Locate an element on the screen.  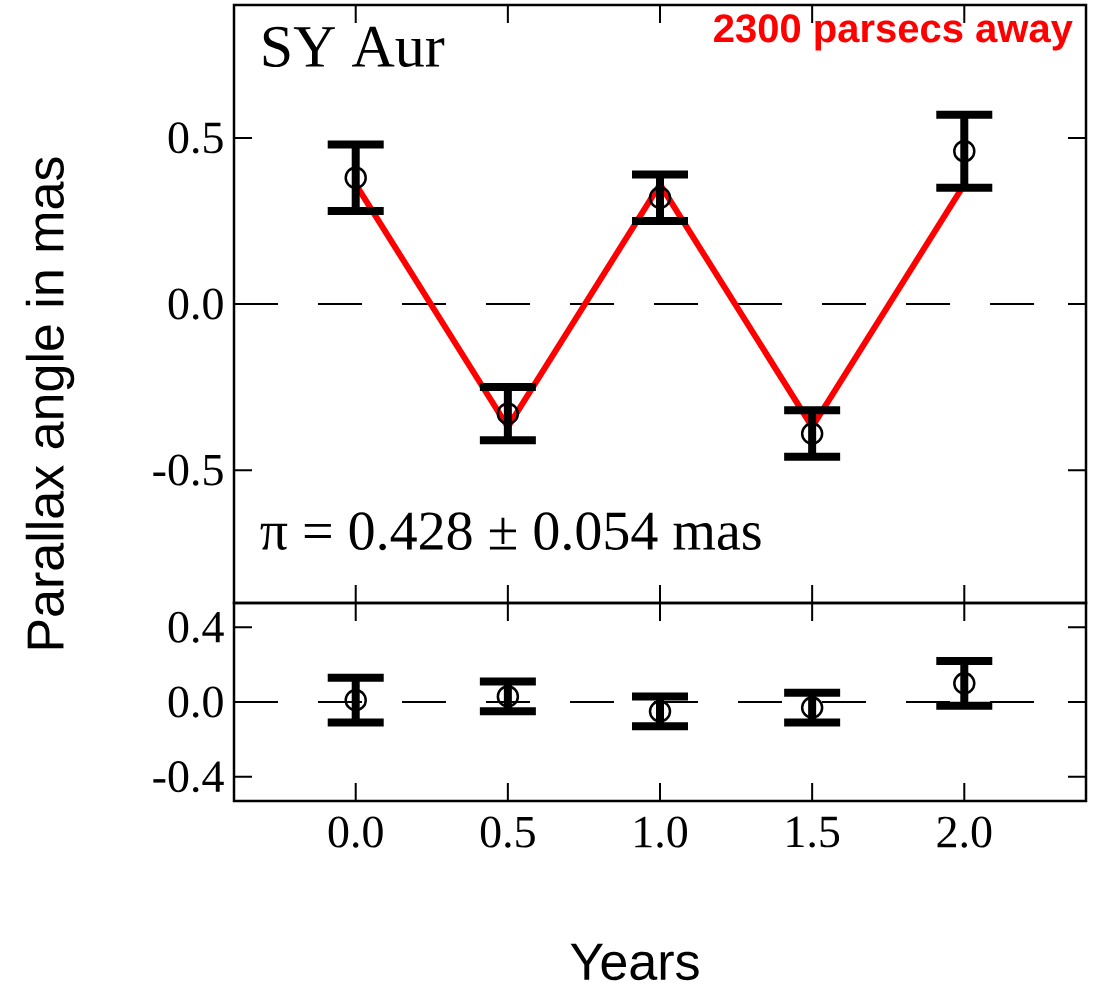
x-tick-label: 2.0 is located at coordinates (964, 832).